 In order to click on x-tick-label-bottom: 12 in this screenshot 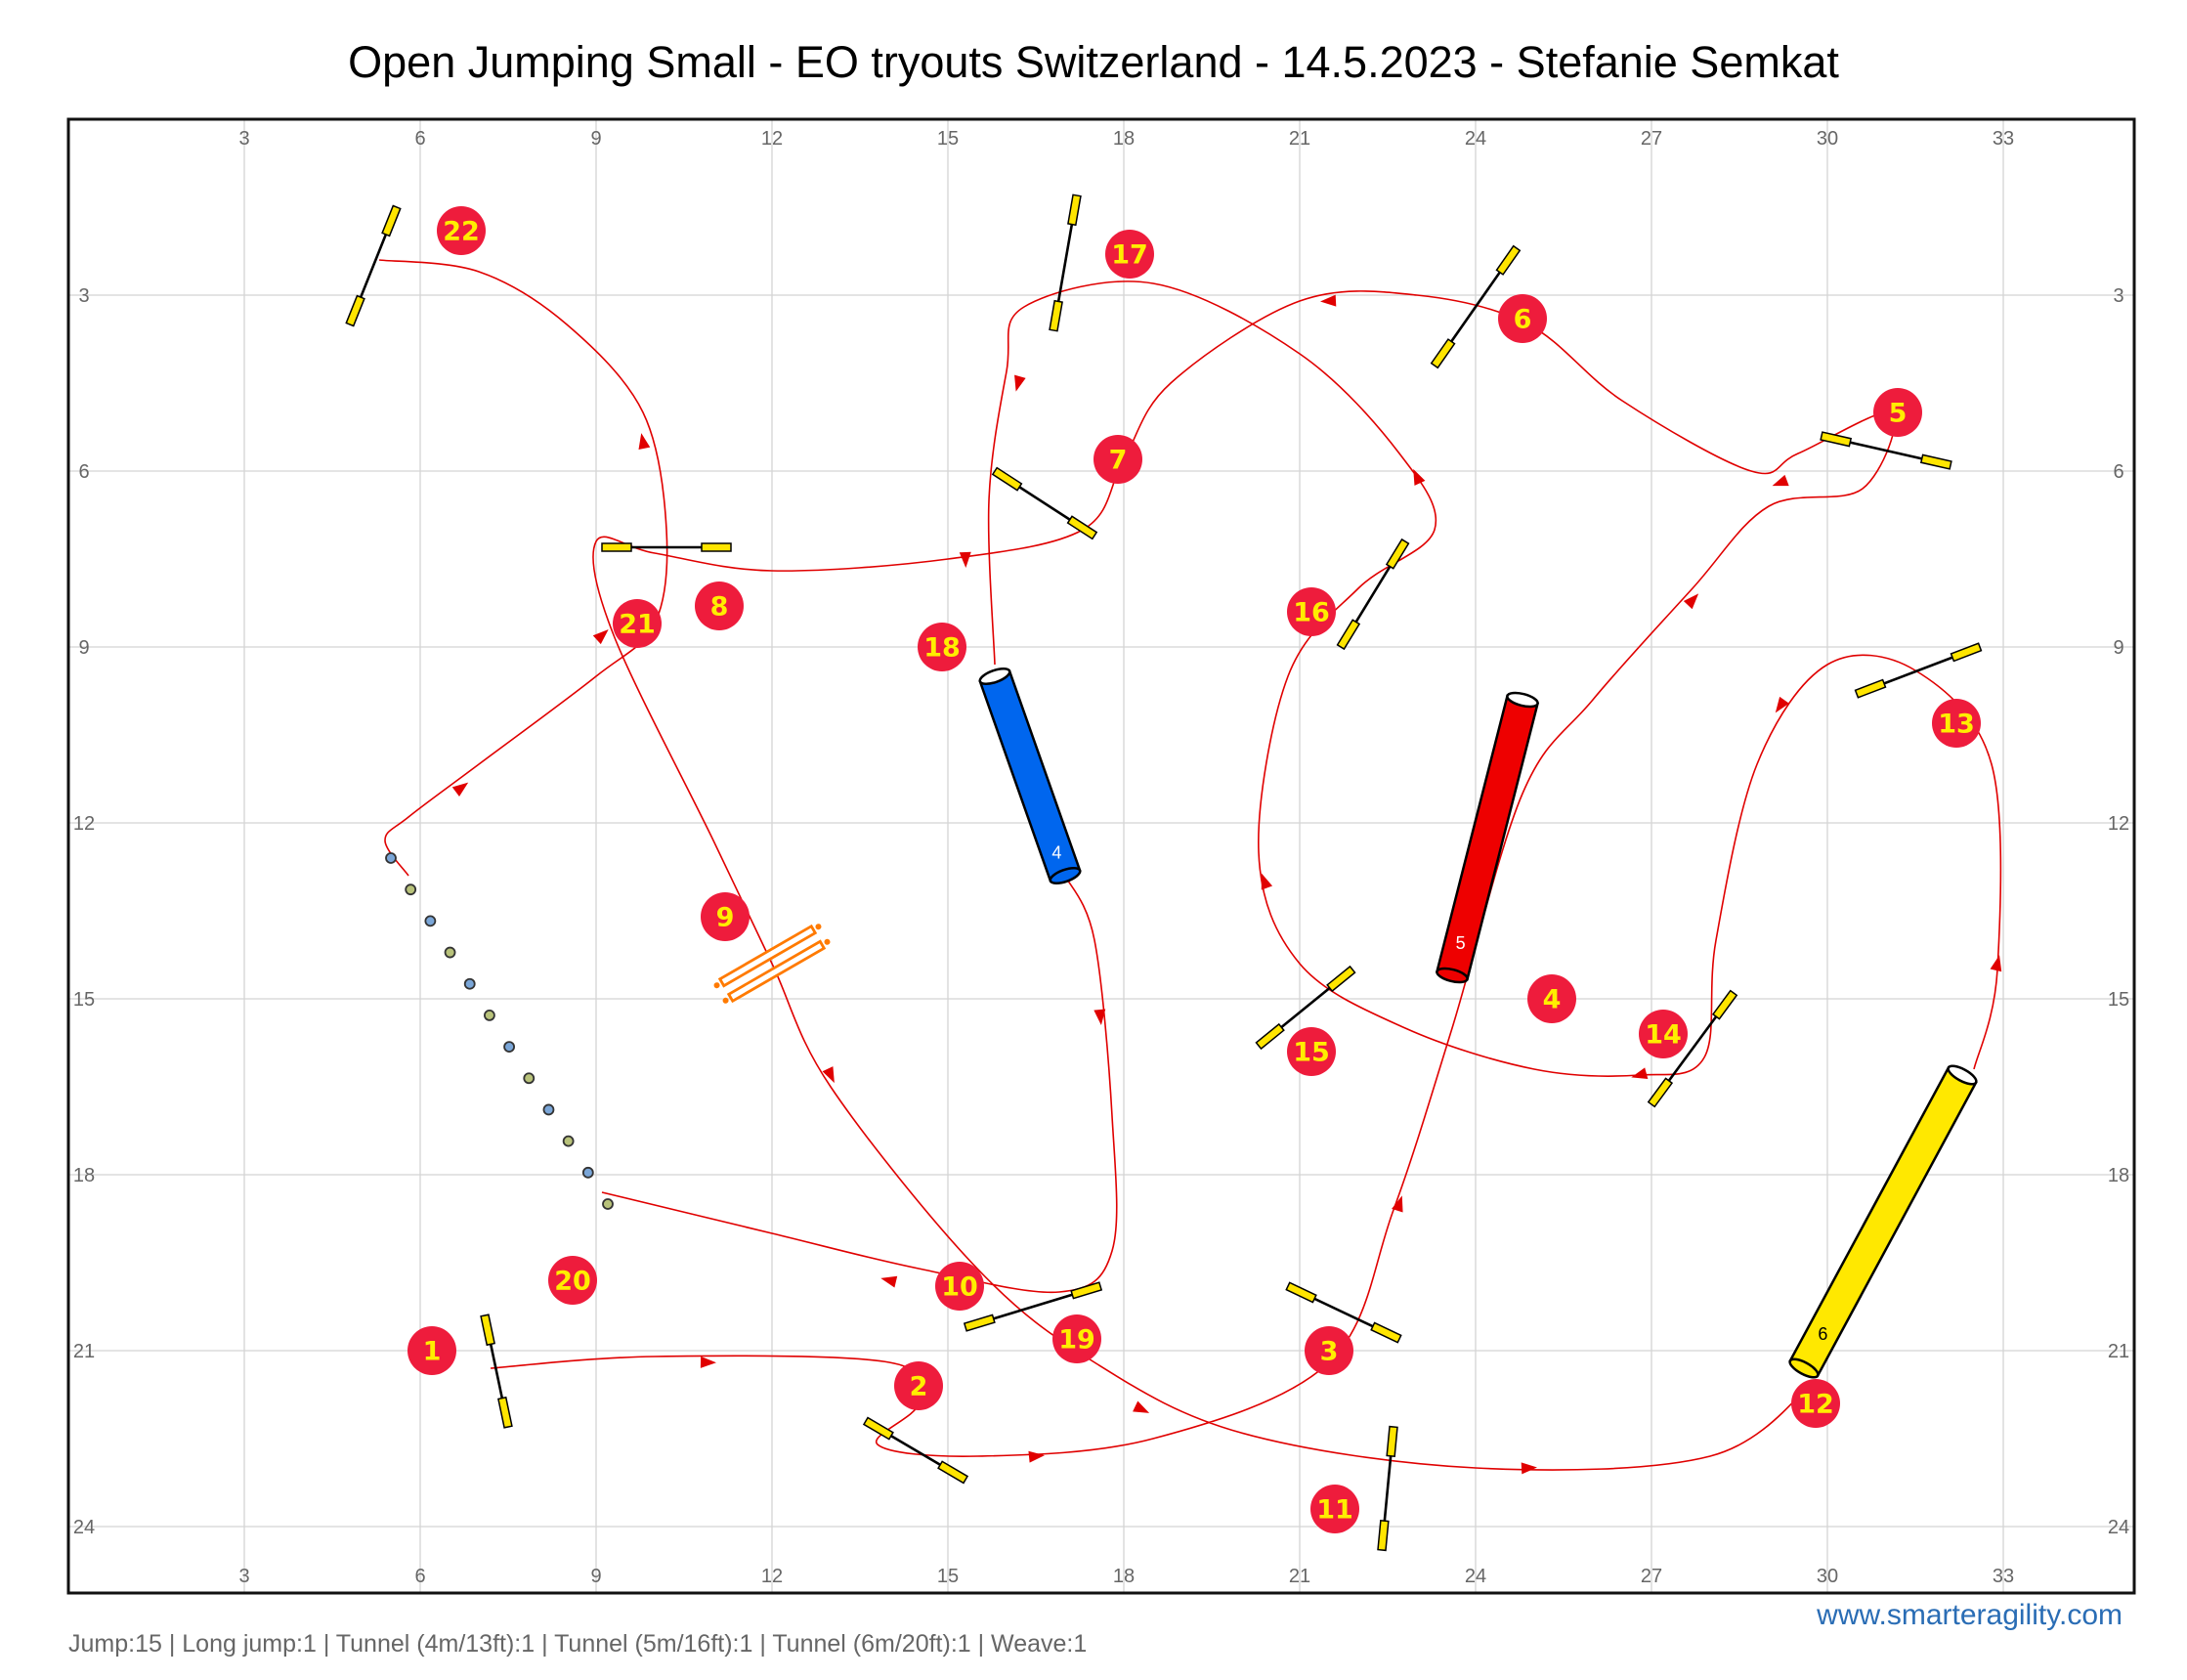, I will do `click(772, 1576)`.